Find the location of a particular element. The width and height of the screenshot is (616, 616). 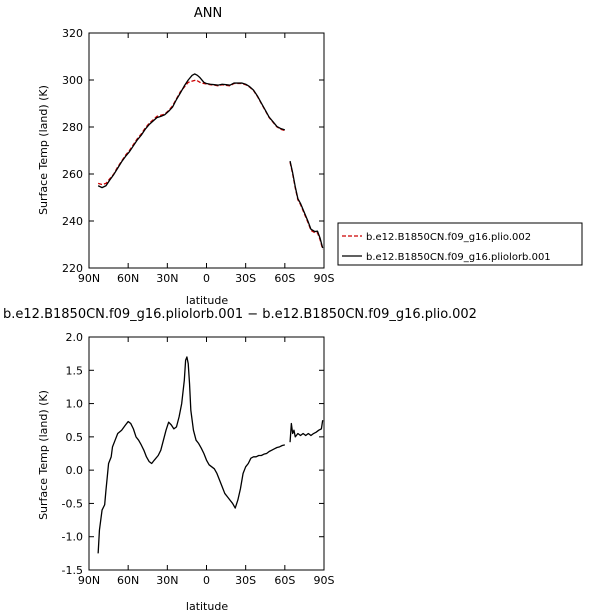

bottom-y-tick-label: 0.5 is located at coordinates (75, 437).